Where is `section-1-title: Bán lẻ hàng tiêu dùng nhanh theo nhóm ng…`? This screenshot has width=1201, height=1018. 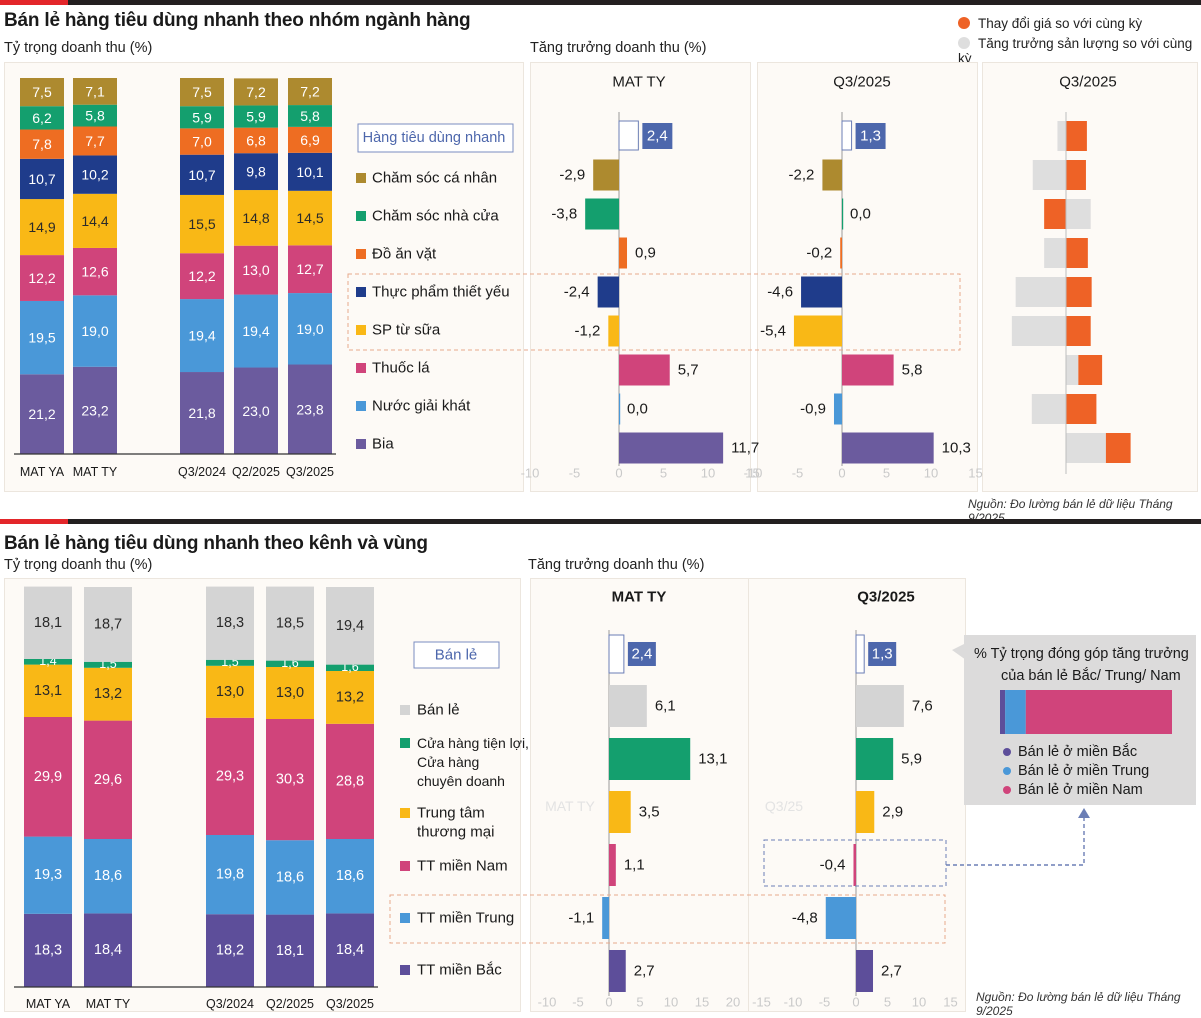
section-1-title: Bán lẻ hàng tiêu dùng nhanh theo nhóm ng… is located at coordinates (237, 20).